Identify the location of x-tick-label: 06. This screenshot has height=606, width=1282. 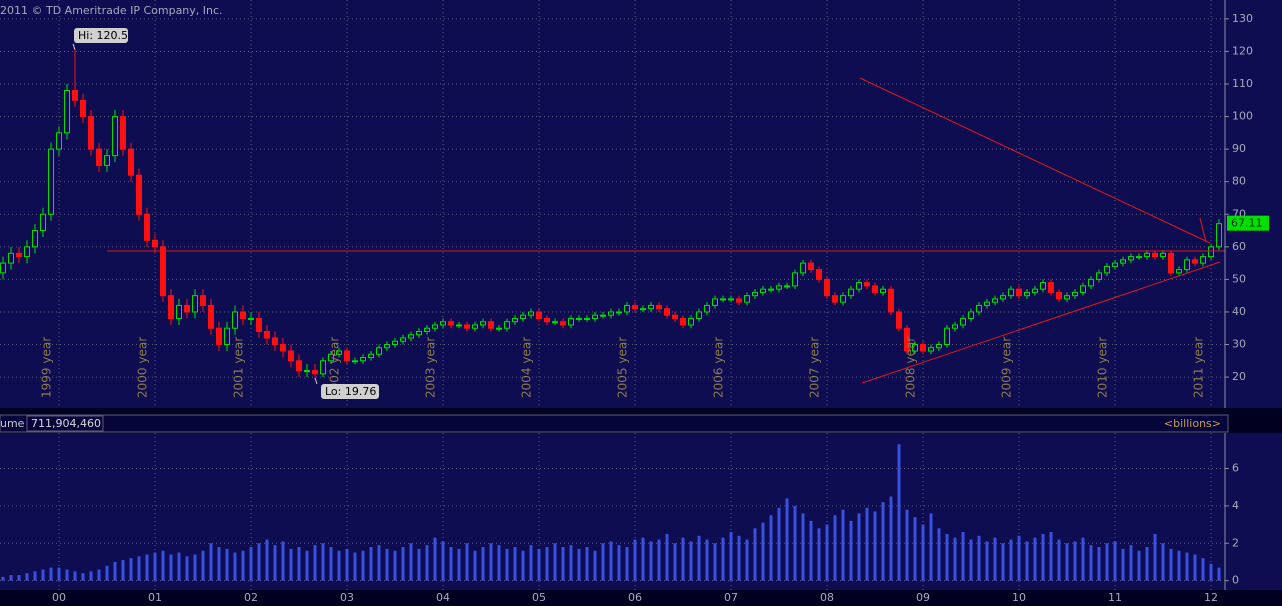
(635, 597).